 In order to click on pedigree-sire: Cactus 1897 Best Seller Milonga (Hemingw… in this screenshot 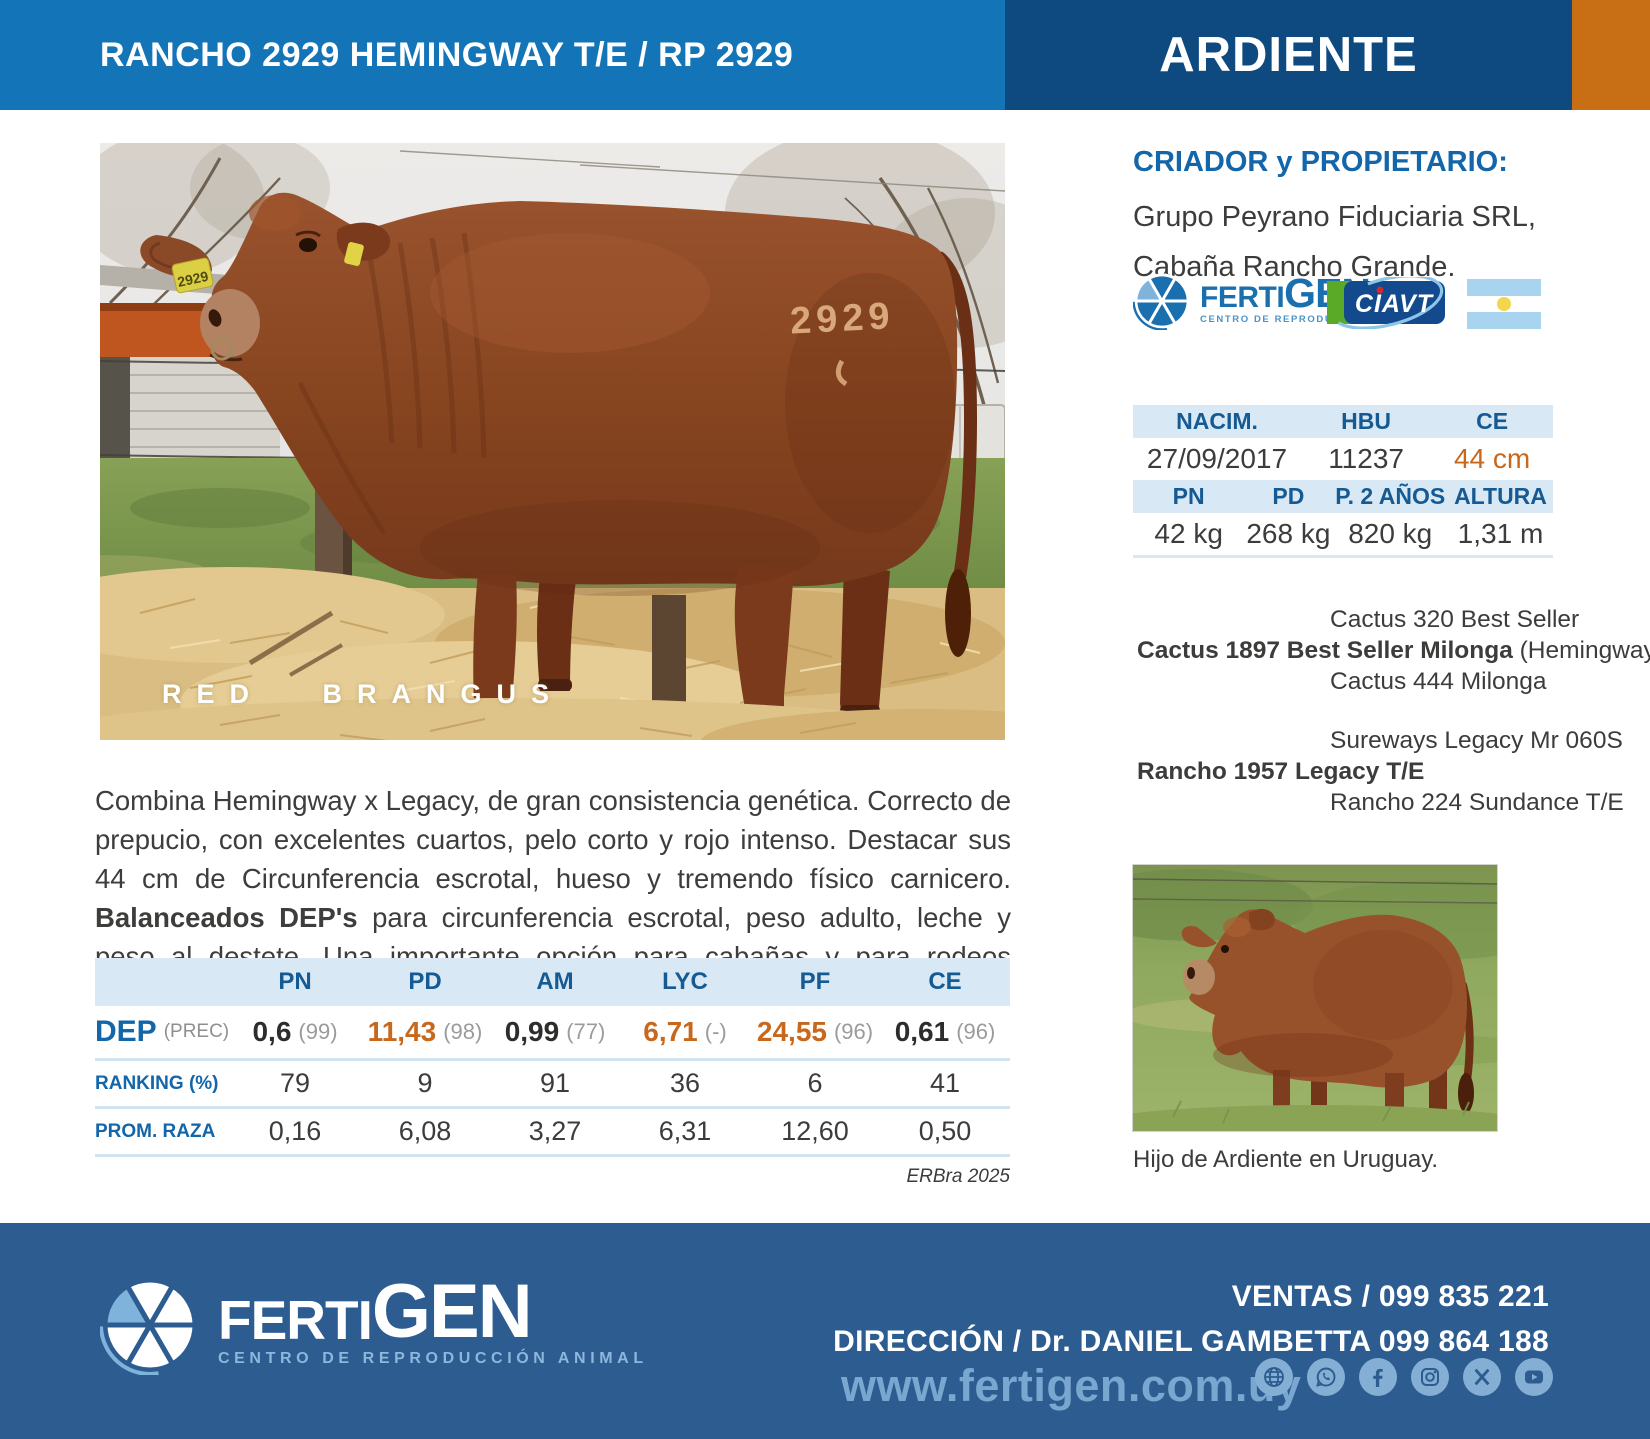, I will do `click(1393, 650)`.